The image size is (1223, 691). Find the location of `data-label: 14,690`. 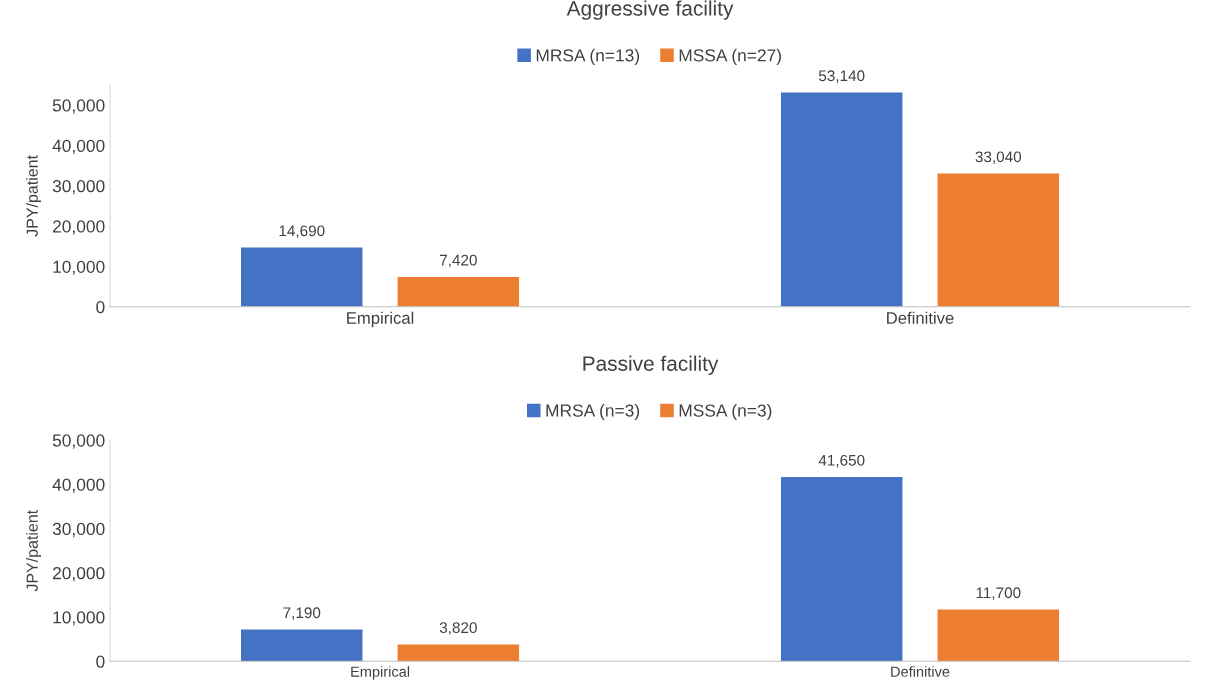

data-label: 14,690 is located at coordinates (302, 232).